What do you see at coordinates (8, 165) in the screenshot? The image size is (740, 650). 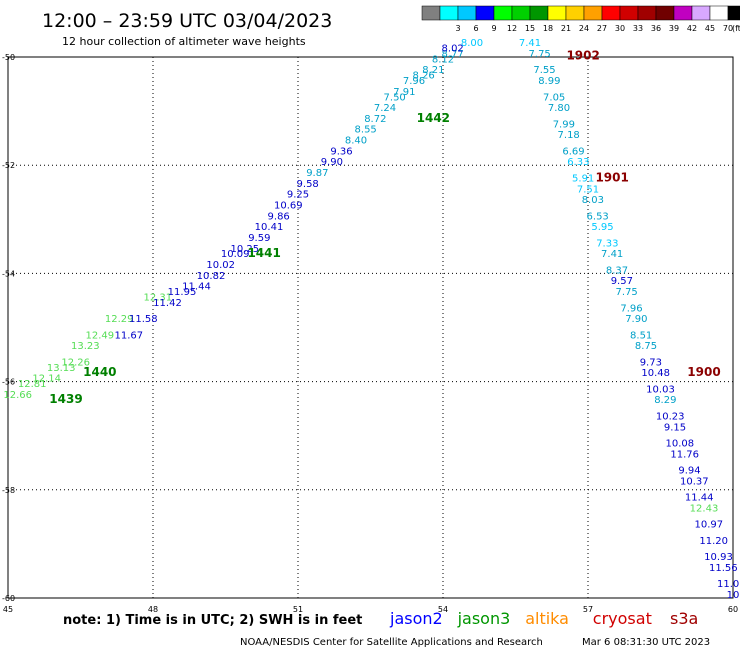 I see `y-tick-label: -52` at bounding box center [8, 165].